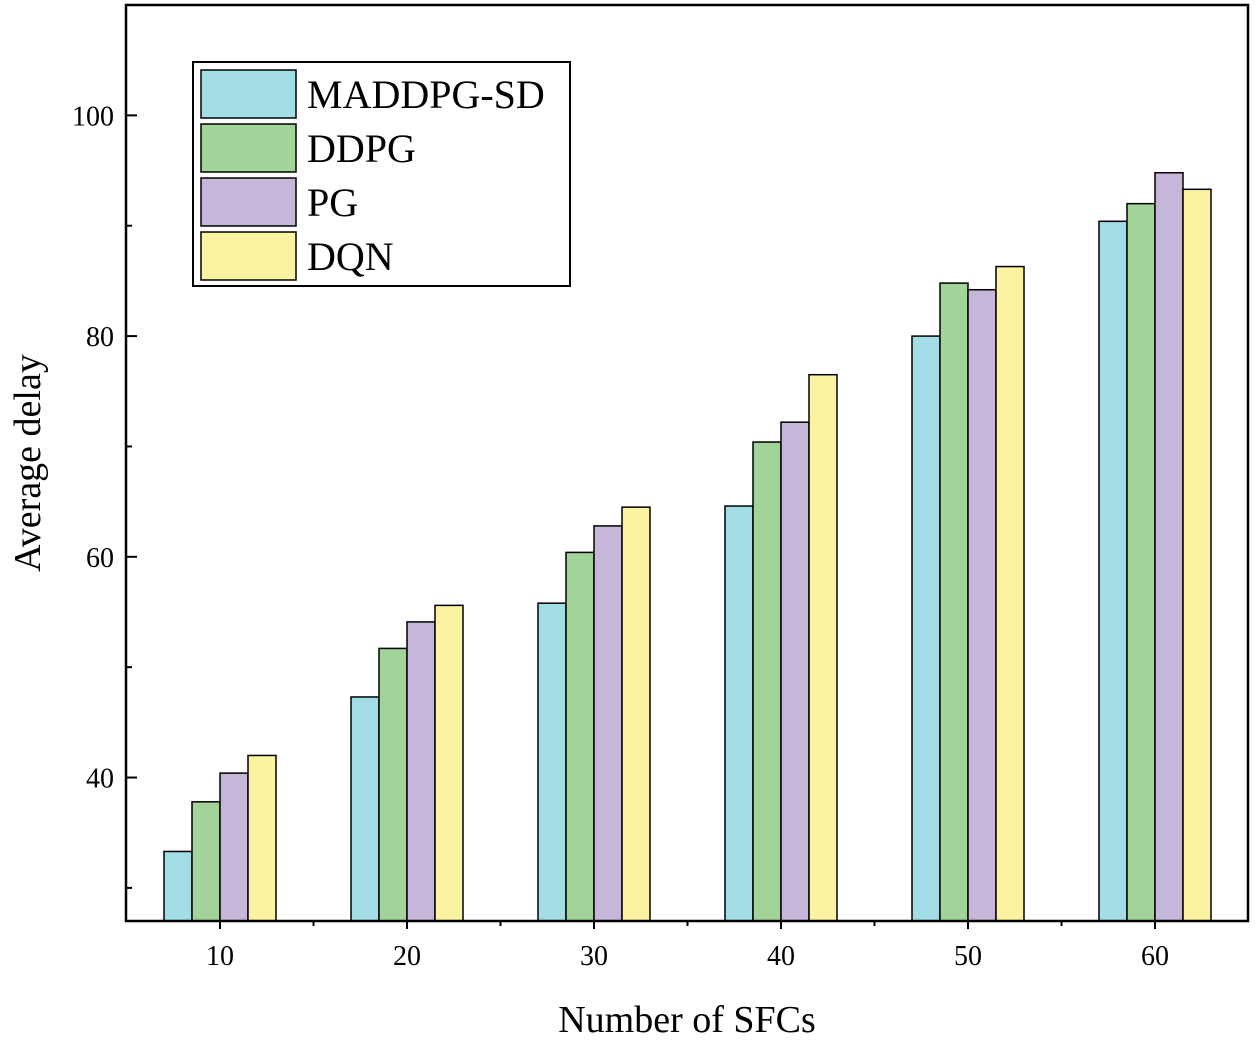 The image size is (1255, 1042). What do you see at coordinates (248, 94) in the screenshot?
I see `legend-swatch-maddpg-sd` at bounding box center [248, 94].